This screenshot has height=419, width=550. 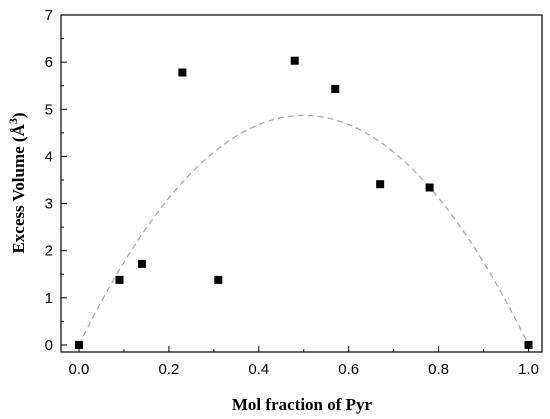 What do you see at coordinates (18, 129) in the screenshot?
I see `y-axis-title-unit: Å` at bounding box center [18, 129].